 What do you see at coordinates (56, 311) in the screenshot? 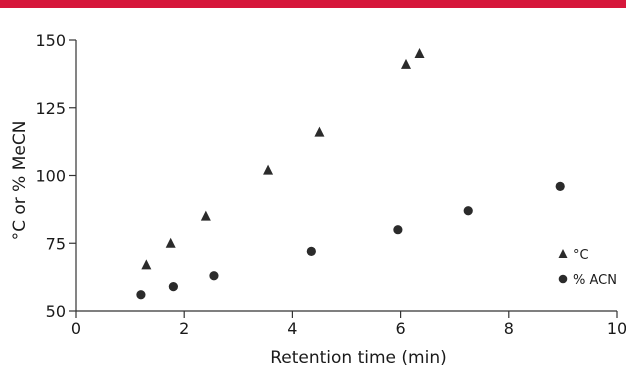
I see `y-tick-label: 50` at bounding box center [56, 311].